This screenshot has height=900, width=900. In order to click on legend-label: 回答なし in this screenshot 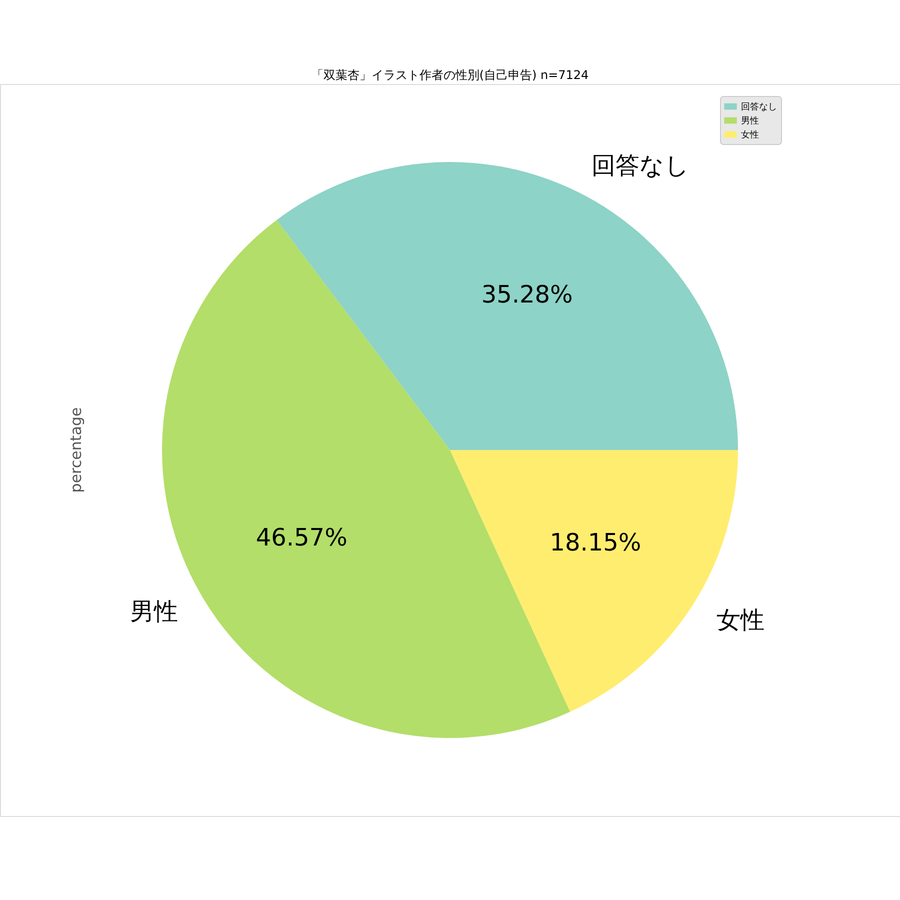, I will do `click(759, 107)`.